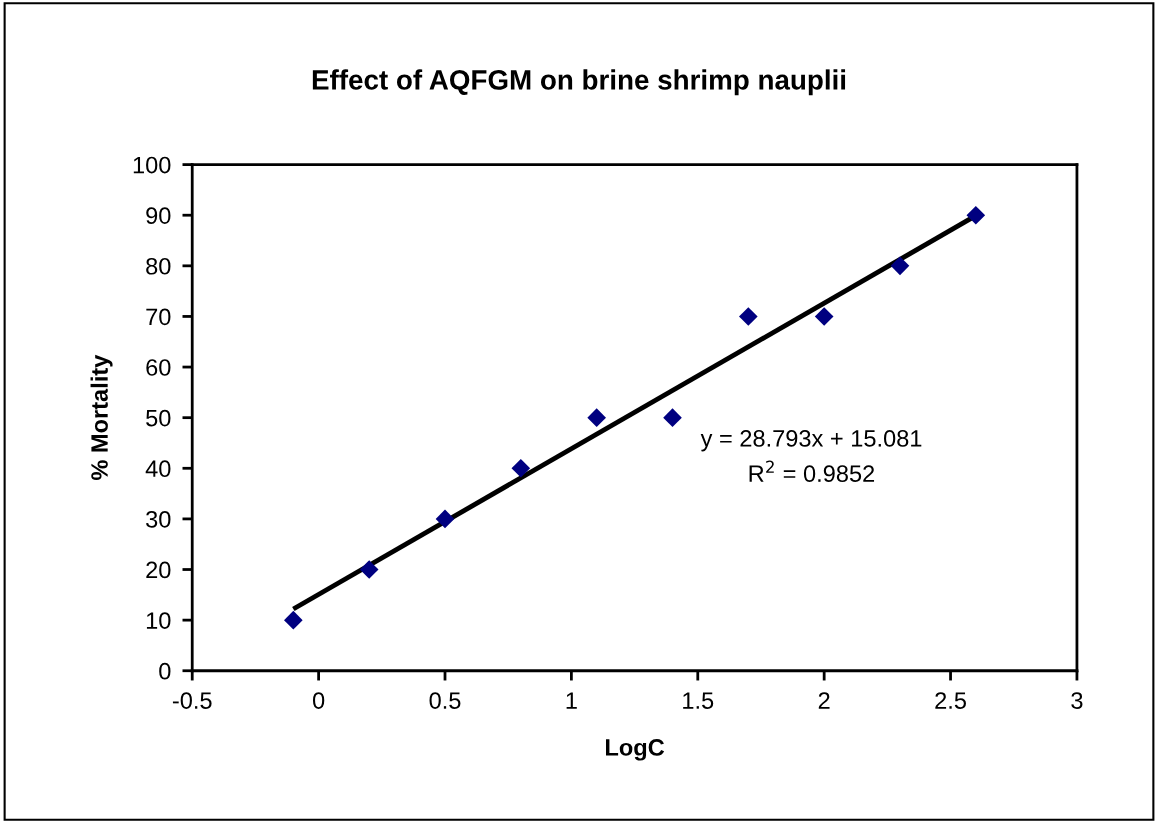 The image size is (1158, 823). What do you see at coordinates (579, 82) in the screenshot?
I see `chart-title: Effect of AQFGM on brine shrimp nauplii` at bounding box center [579, 82].